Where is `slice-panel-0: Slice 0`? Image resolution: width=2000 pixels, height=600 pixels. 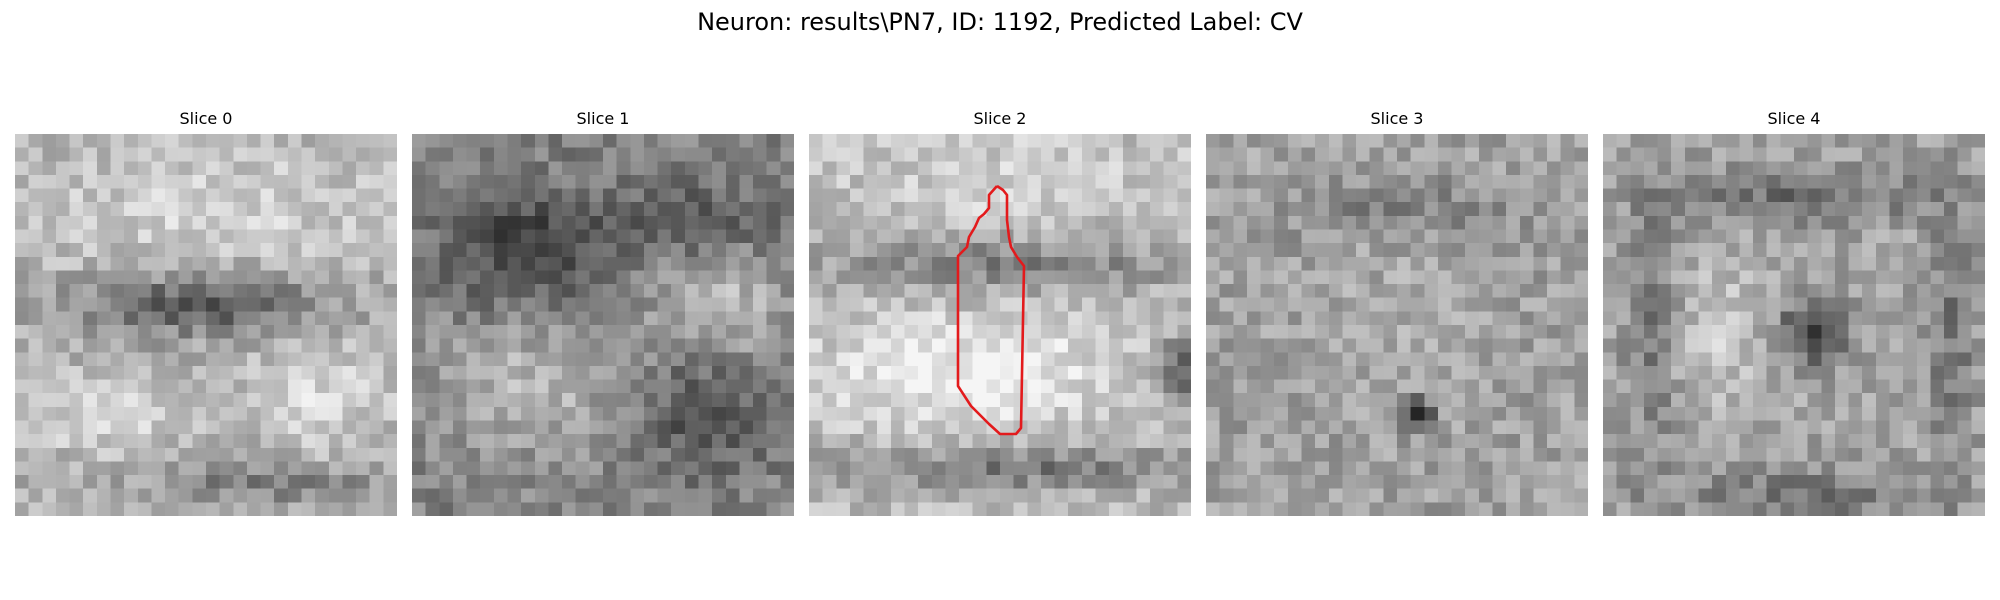 slice-panel-0: Slice 0 is located at coordinates (206, 312).